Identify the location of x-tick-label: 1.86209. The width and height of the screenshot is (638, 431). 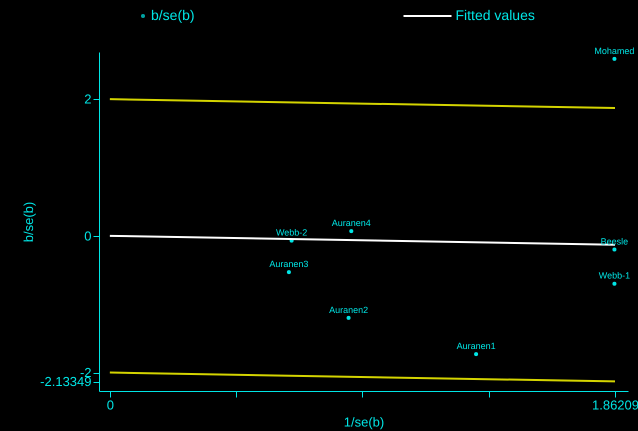
(615, 405).